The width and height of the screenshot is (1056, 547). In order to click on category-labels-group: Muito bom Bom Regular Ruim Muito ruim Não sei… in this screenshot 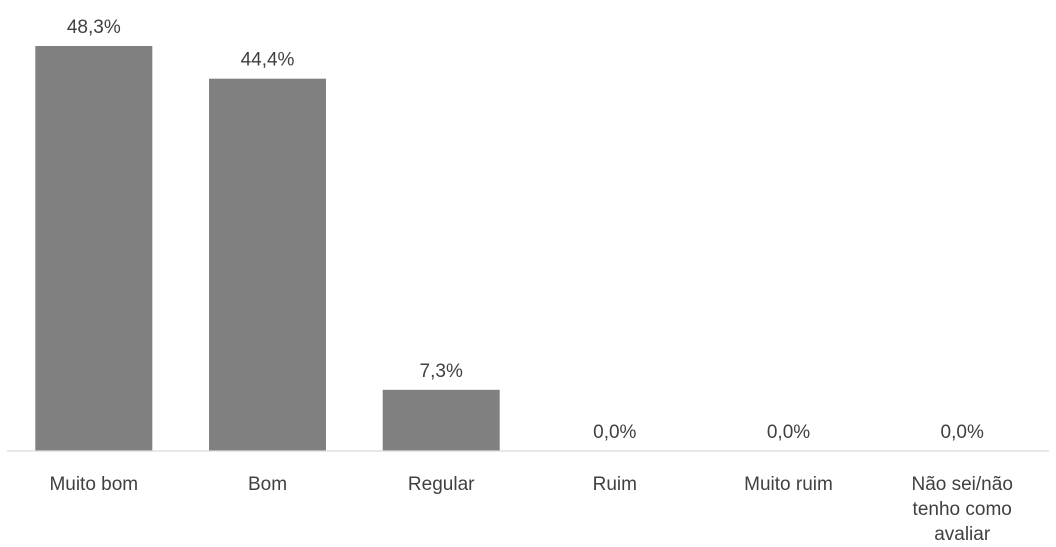, I will do `click(530, 509)`.